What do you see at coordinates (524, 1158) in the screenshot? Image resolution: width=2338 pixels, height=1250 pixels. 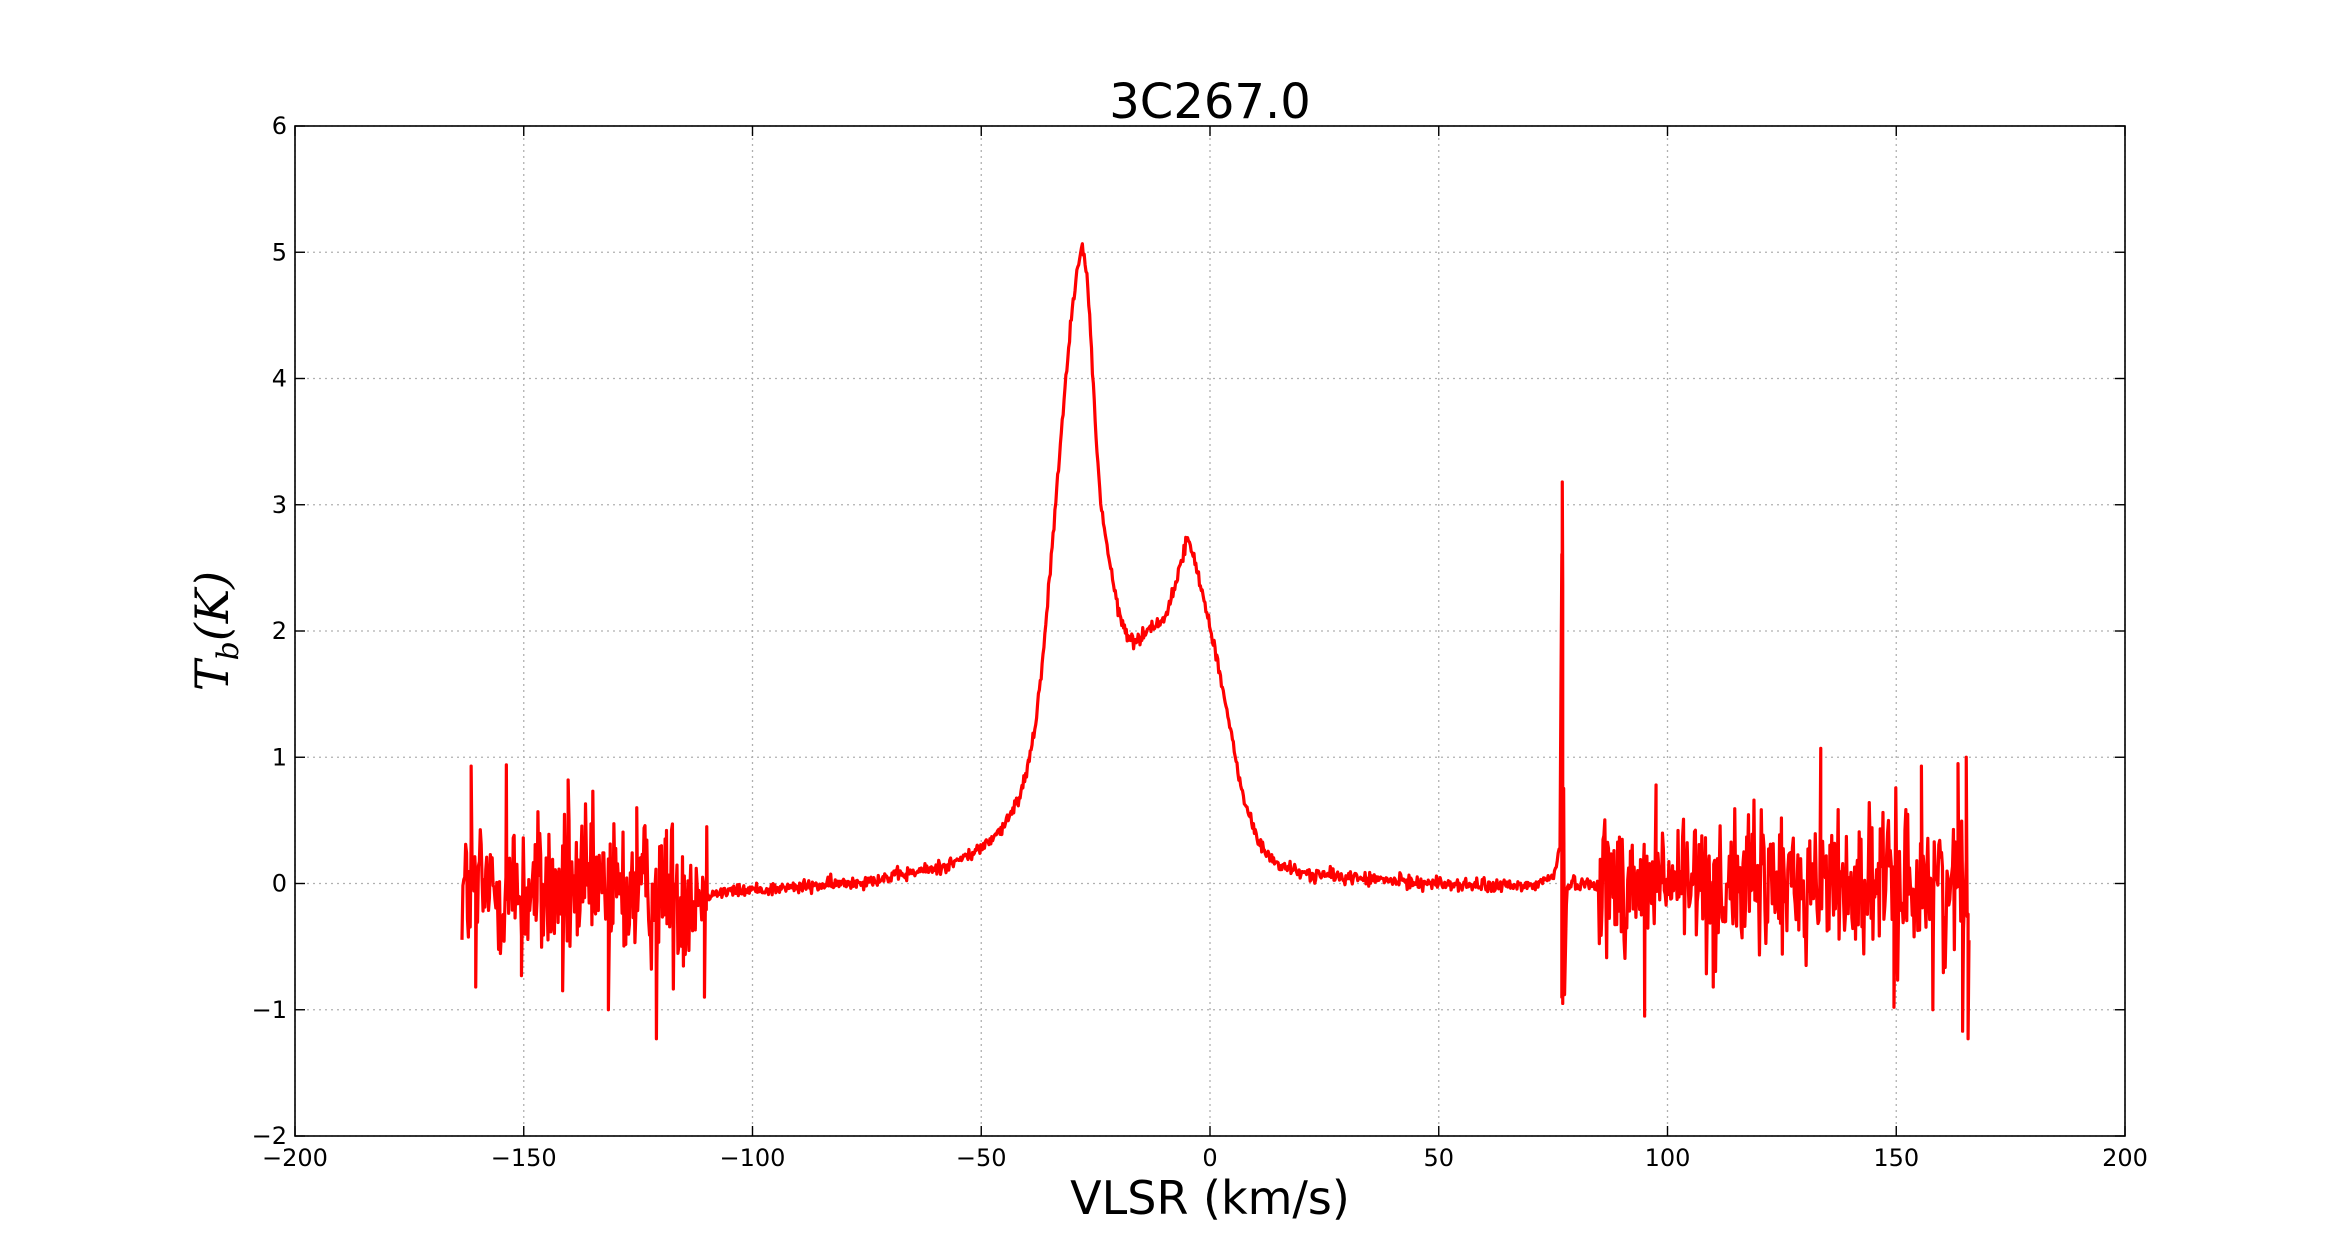 I see `x-tick-label: −150` at bounding box center [524, 1158].